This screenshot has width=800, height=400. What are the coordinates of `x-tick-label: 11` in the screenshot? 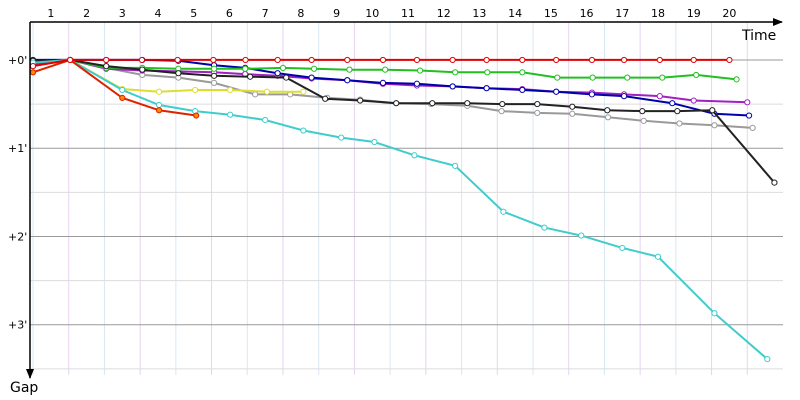 It's located at (408, 13).